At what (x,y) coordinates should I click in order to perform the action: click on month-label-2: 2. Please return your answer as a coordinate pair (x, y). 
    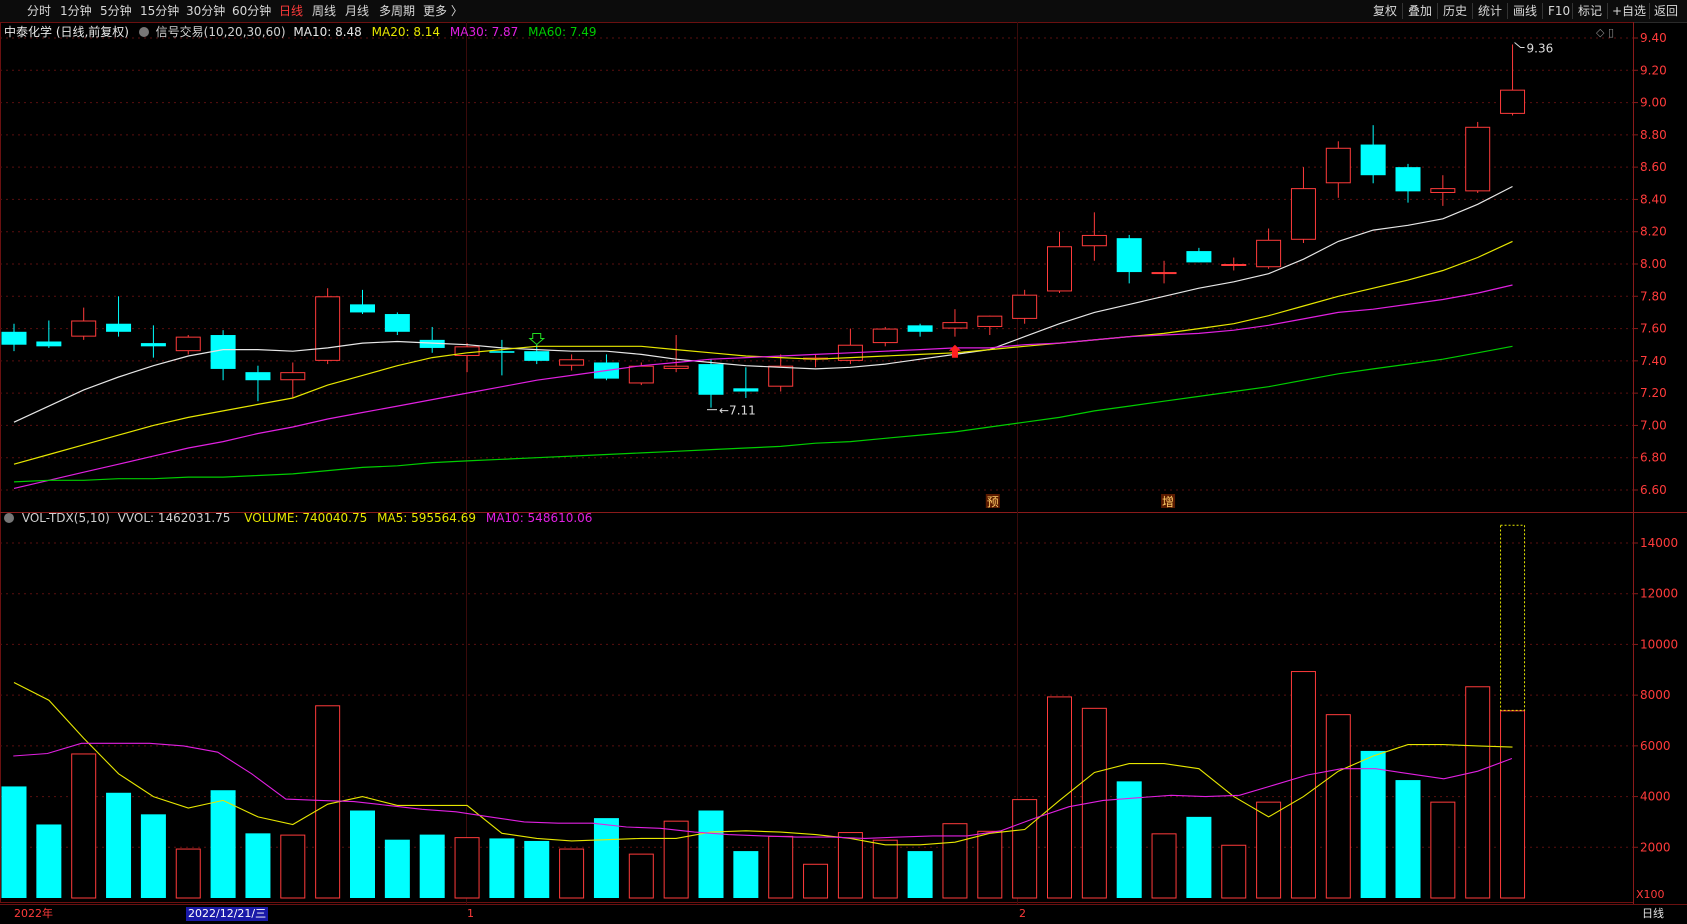
    Looking at the image, I should click on (1022, 913).